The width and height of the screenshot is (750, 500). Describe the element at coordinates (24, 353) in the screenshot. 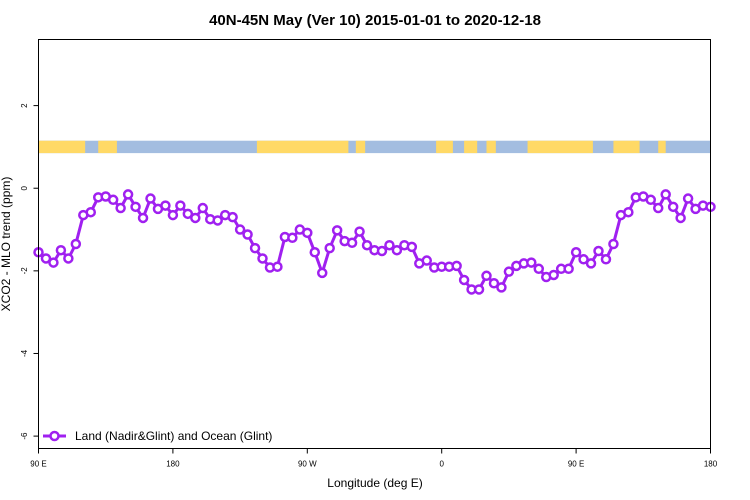

I see `y-tick-label-1: -4` at that location.